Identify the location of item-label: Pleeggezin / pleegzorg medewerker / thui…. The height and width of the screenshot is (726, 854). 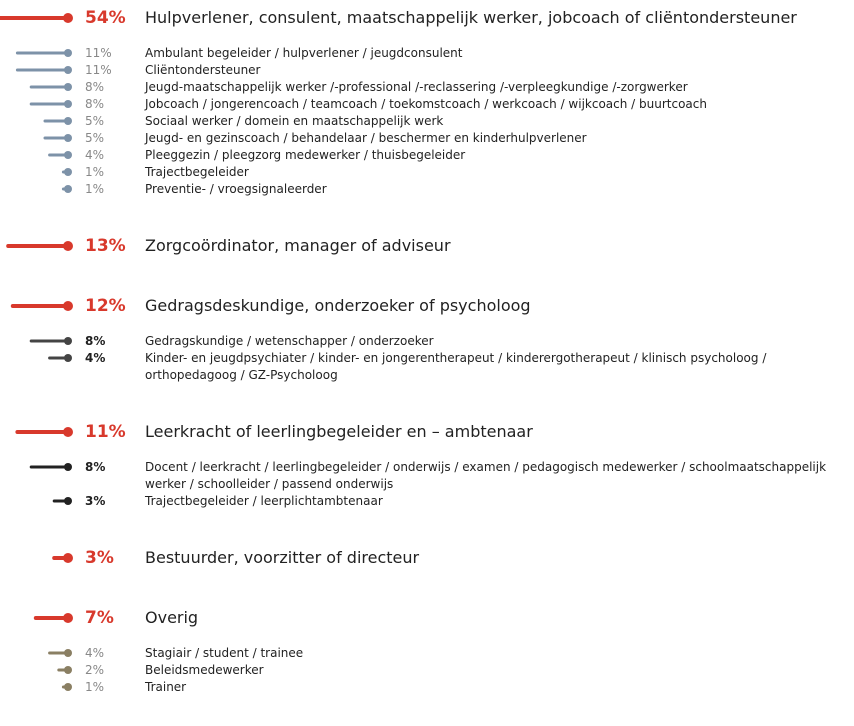
(305, 155).